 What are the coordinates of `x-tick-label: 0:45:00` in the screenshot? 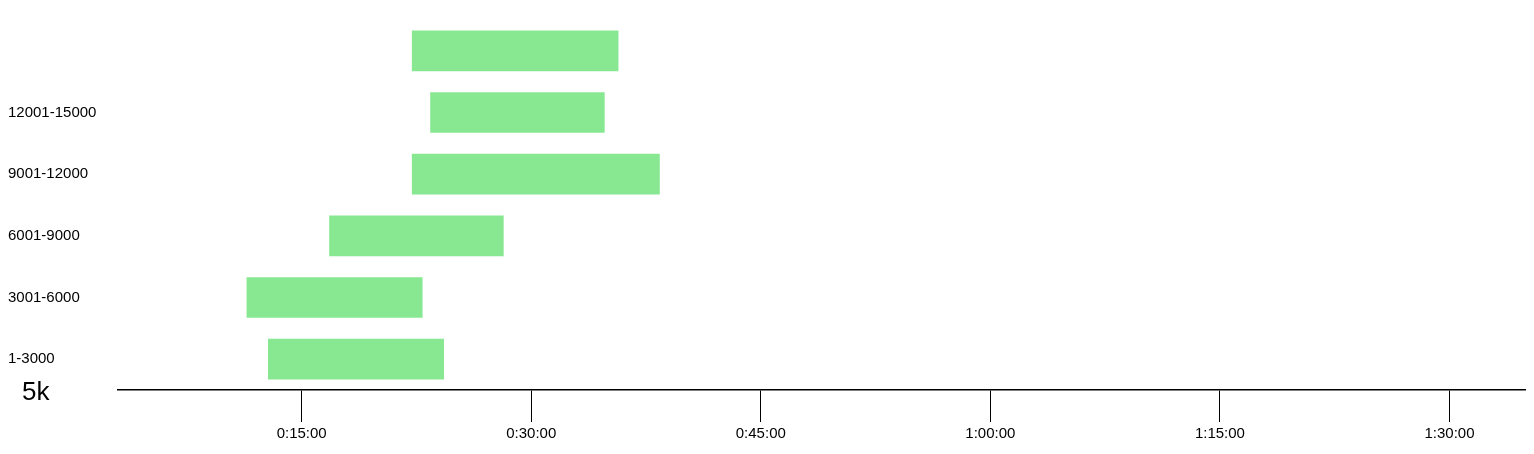 It's located at (760, 433).